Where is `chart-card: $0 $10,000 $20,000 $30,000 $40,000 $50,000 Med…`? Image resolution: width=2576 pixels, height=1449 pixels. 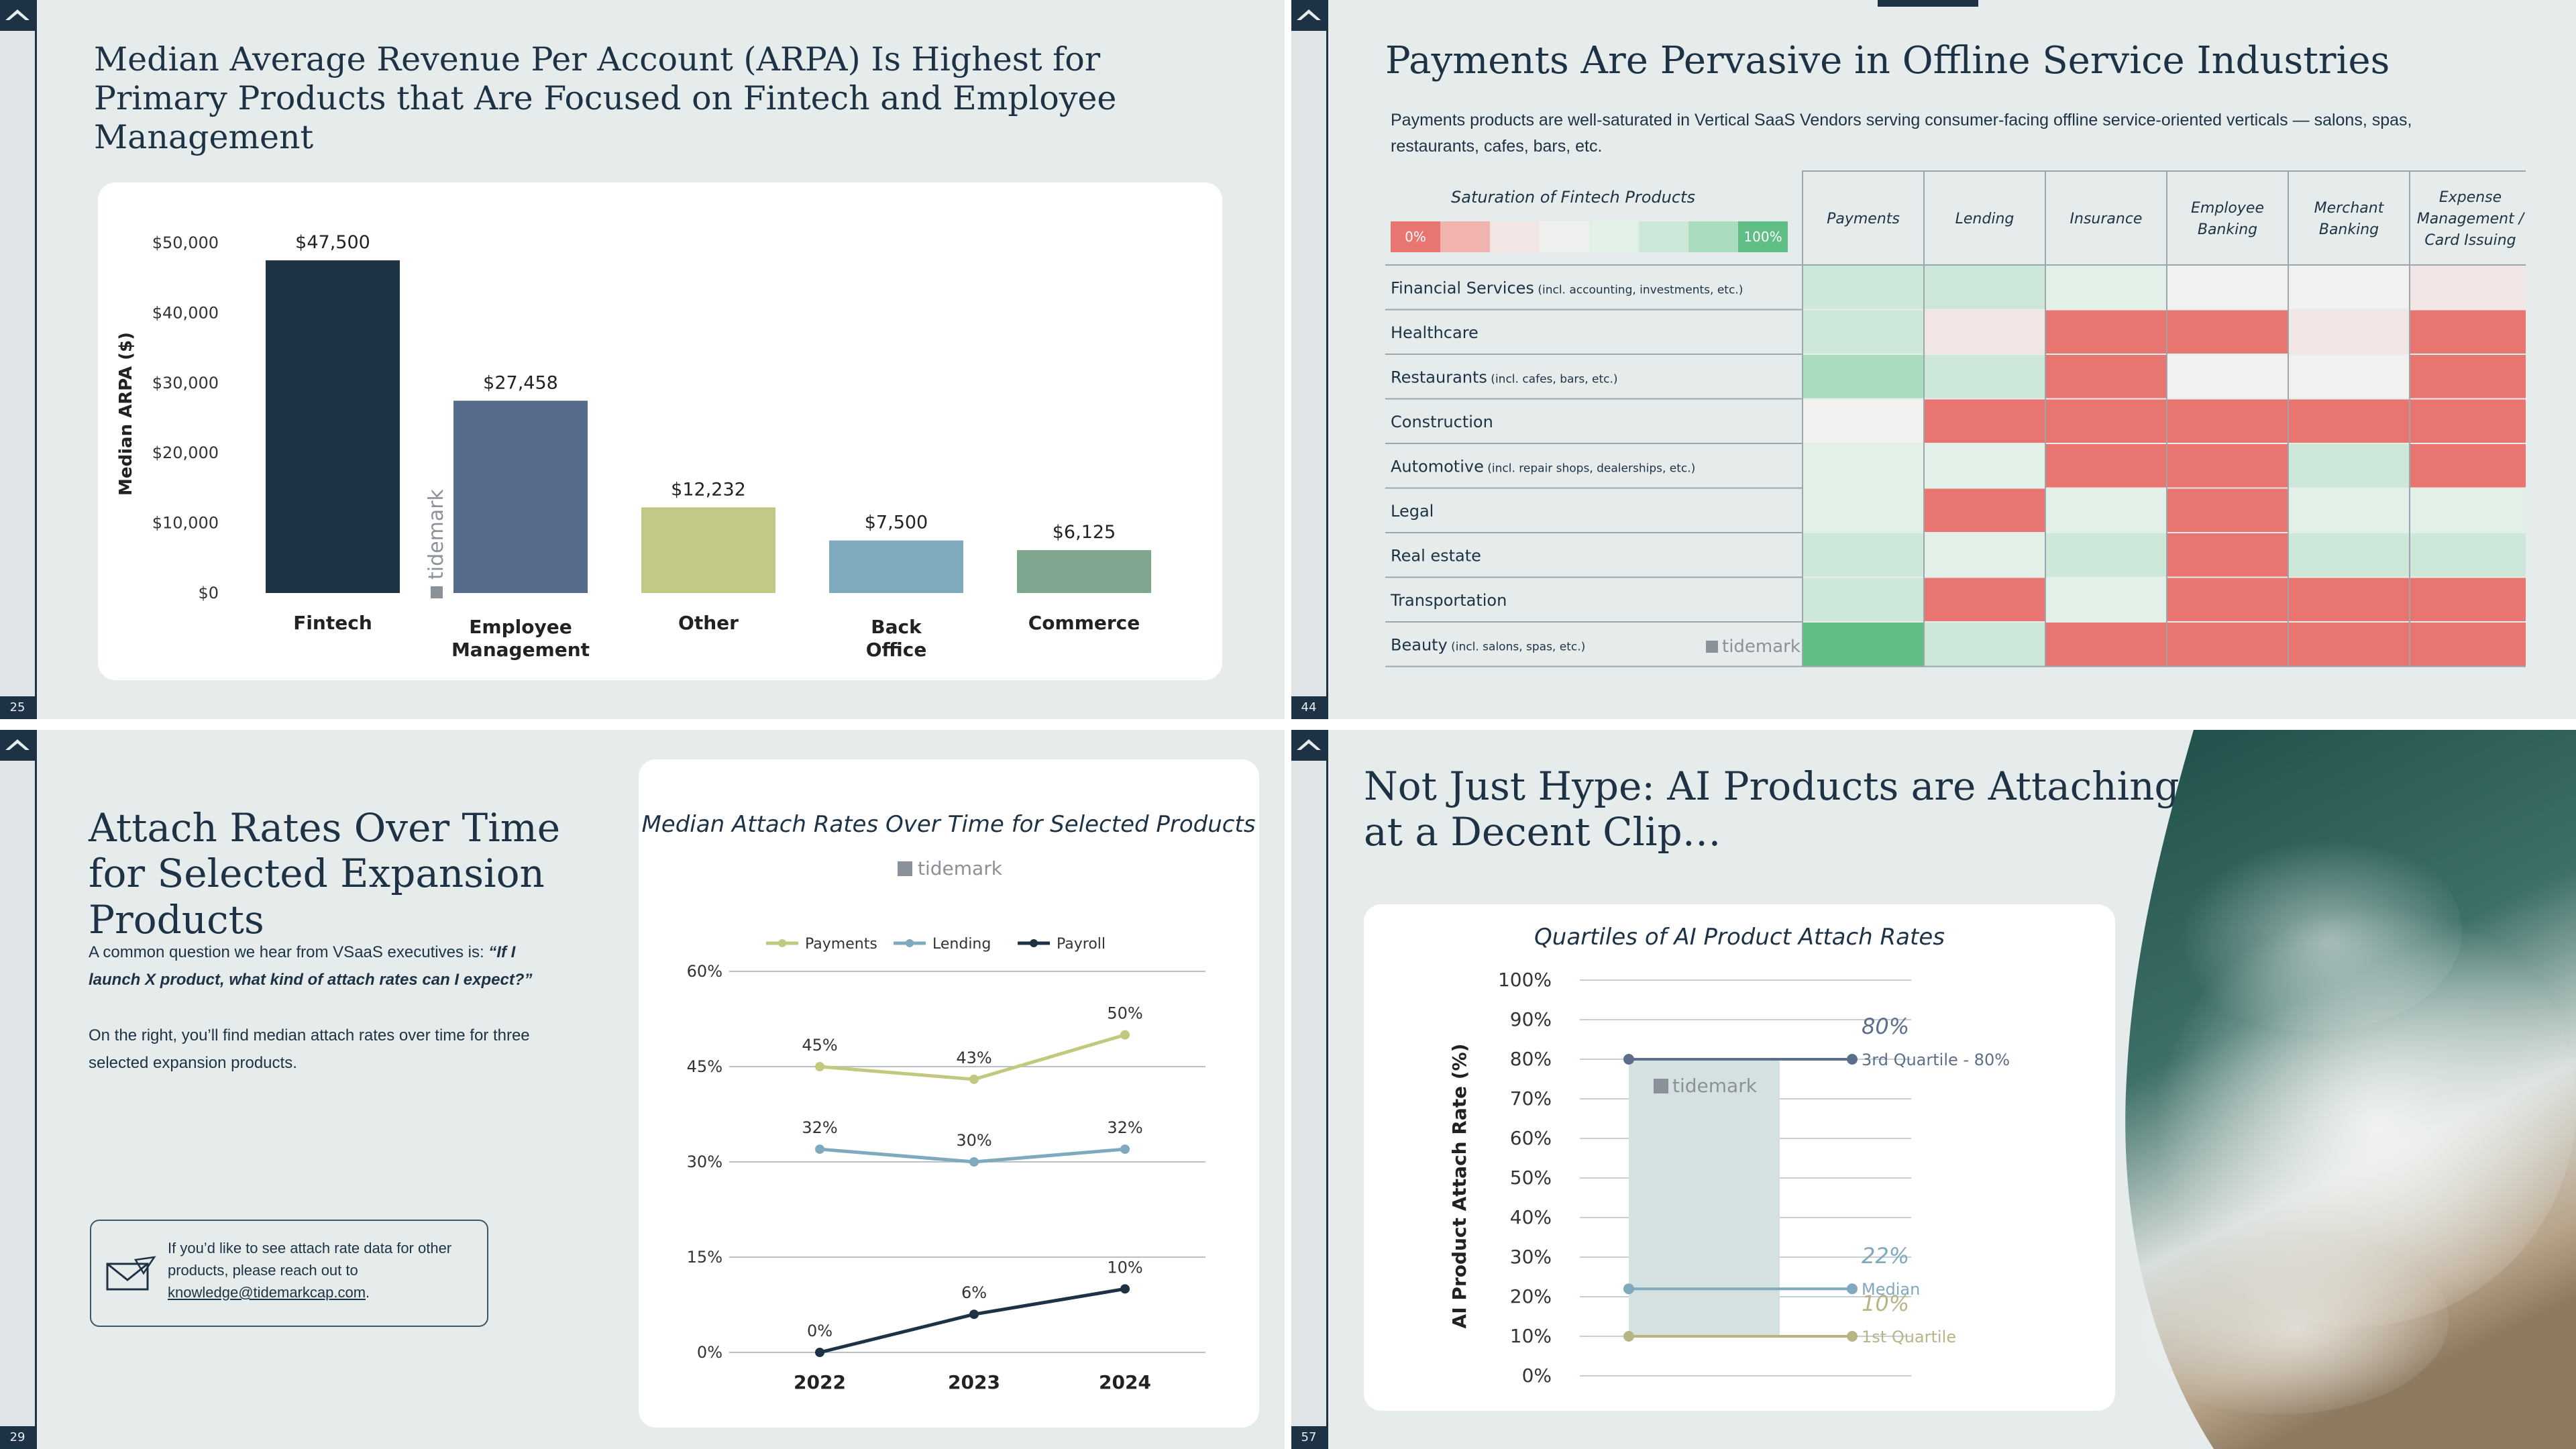
chart-card: $0 $10,000 $20,000 $30,000 $40,000 $50,000 Med… is located at coordinates (660, 431).